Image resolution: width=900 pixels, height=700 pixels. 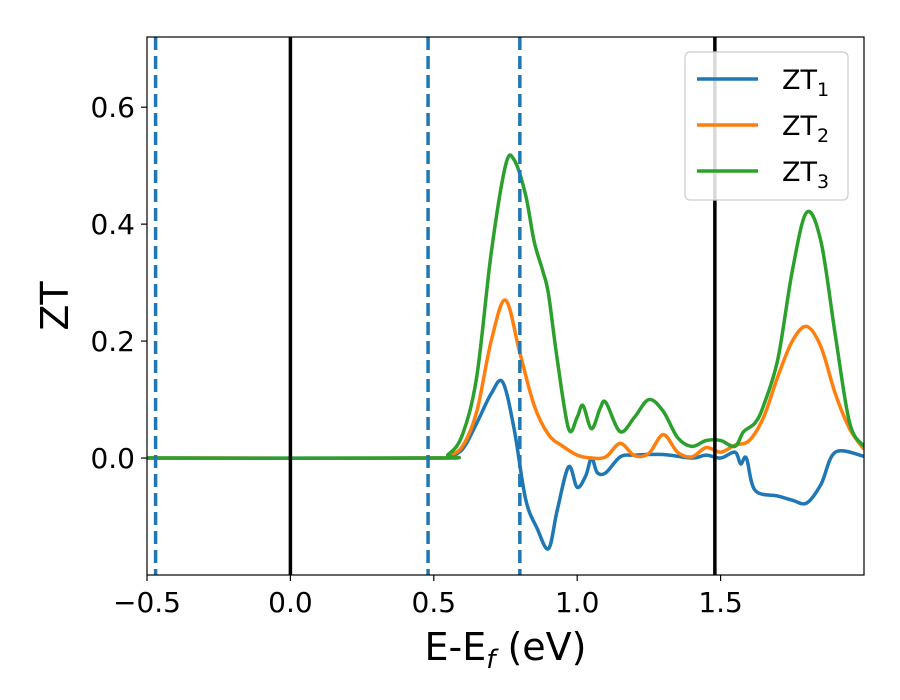 What do you see at coordinates (766, 126) in the screenshot?
I see `legend-box` at bounding box center [766, 126].